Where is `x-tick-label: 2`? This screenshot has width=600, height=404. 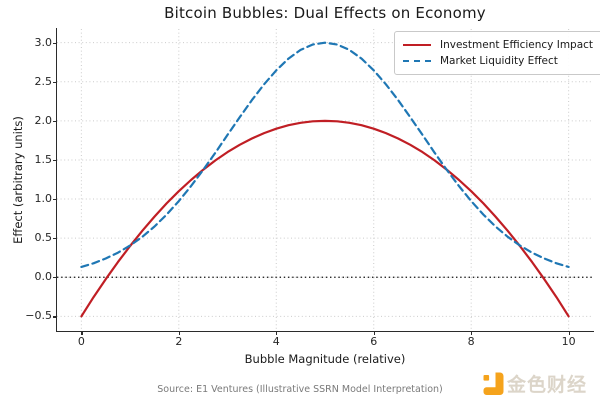 x-tick-label: 2 is located at coordinates (179, 341).